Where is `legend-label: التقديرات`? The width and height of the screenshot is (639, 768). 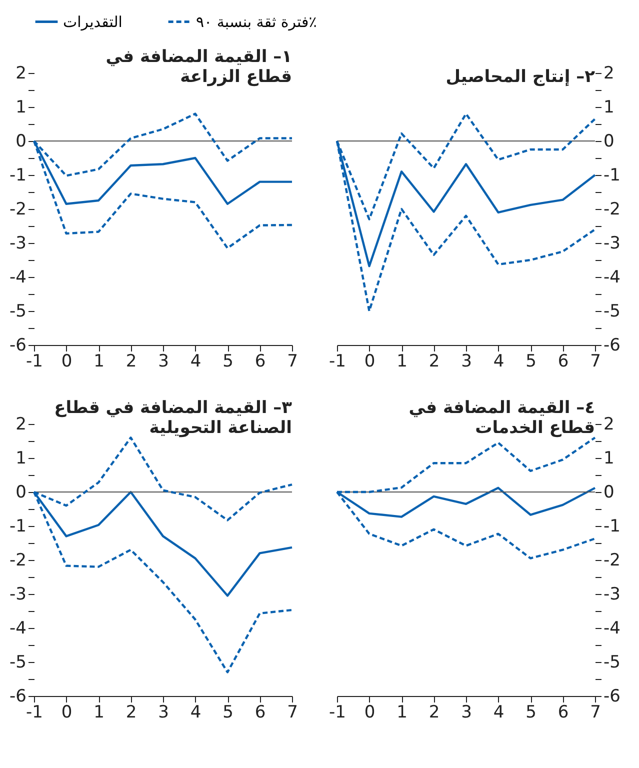 legend-label: التقديرات is located at coordinates (92, 21).